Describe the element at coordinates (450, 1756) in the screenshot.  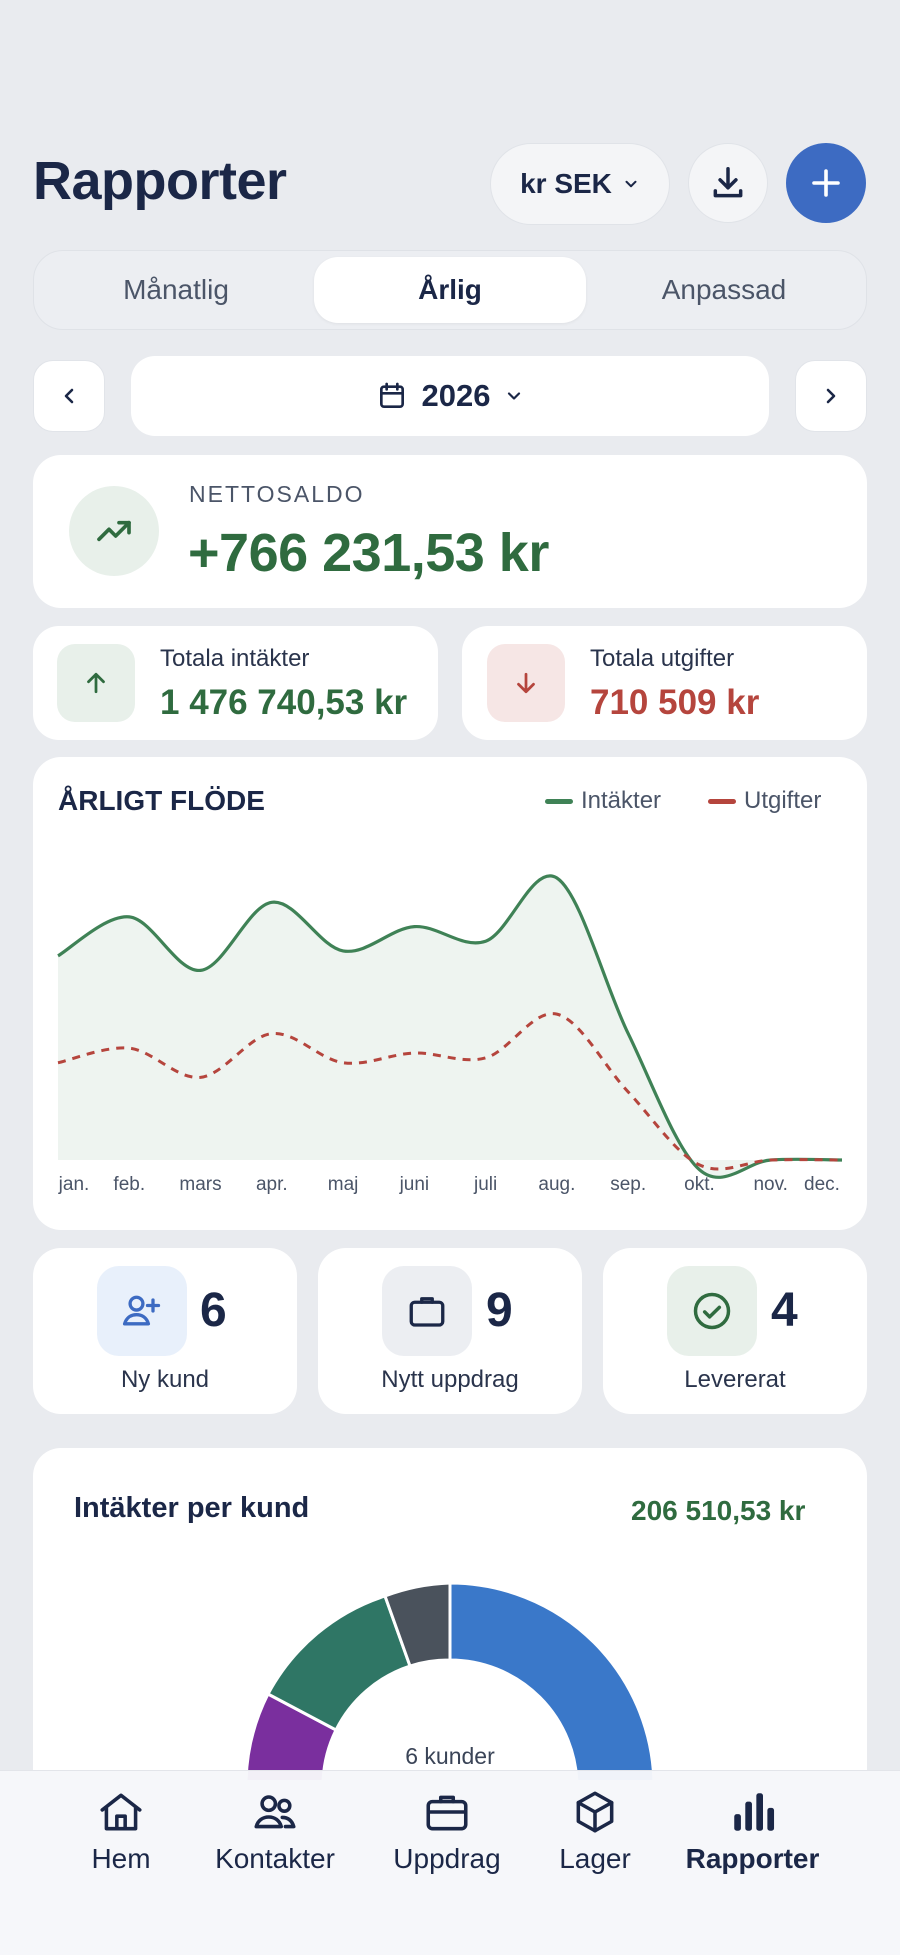
I see `donut-center-label: 6 kunder` at that location.